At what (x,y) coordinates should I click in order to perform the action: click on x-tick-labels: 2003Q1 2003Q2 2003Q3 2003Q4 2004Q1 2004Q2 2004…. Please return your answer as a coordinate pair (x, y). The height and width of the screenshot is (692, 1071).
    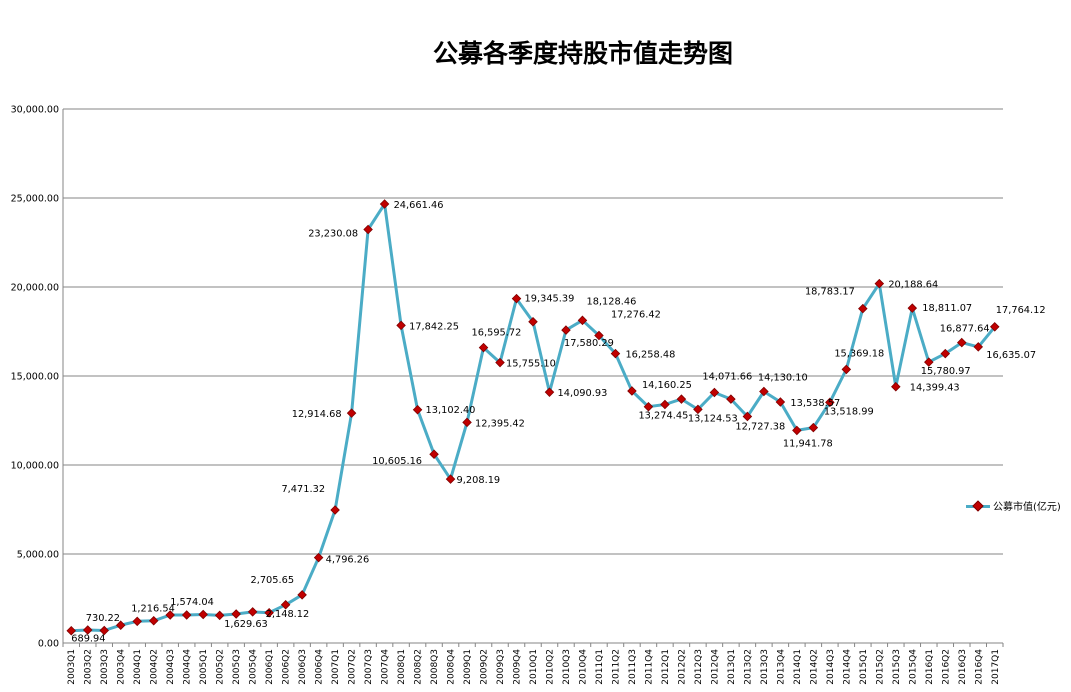
    Looking at the image, I should click on (534, 667).